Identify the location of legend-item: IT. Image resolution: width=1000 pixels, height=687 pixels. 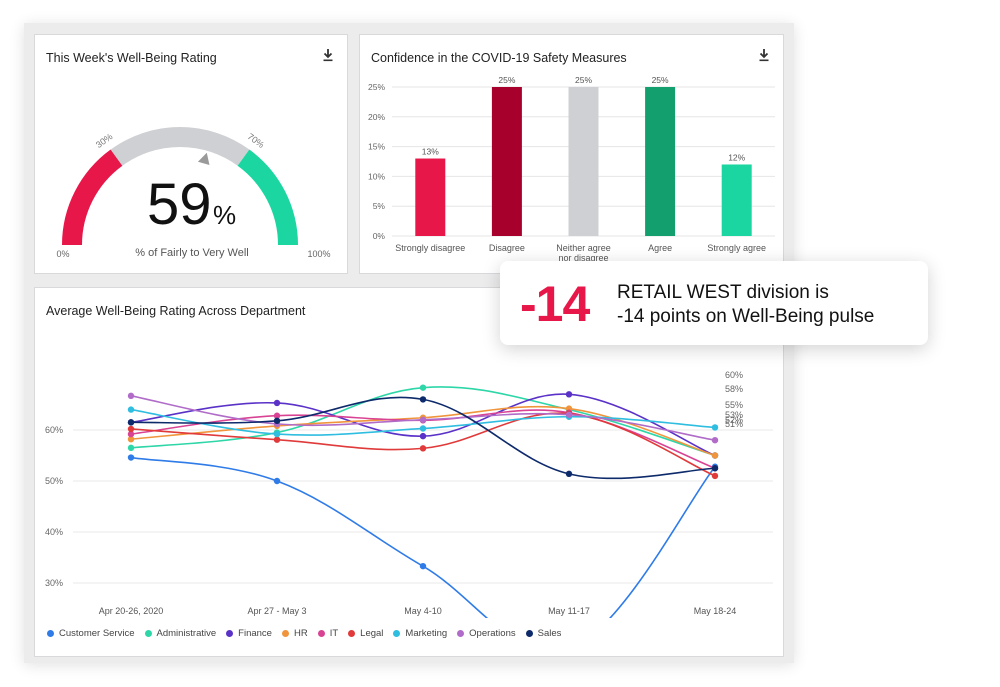
(328, 633).